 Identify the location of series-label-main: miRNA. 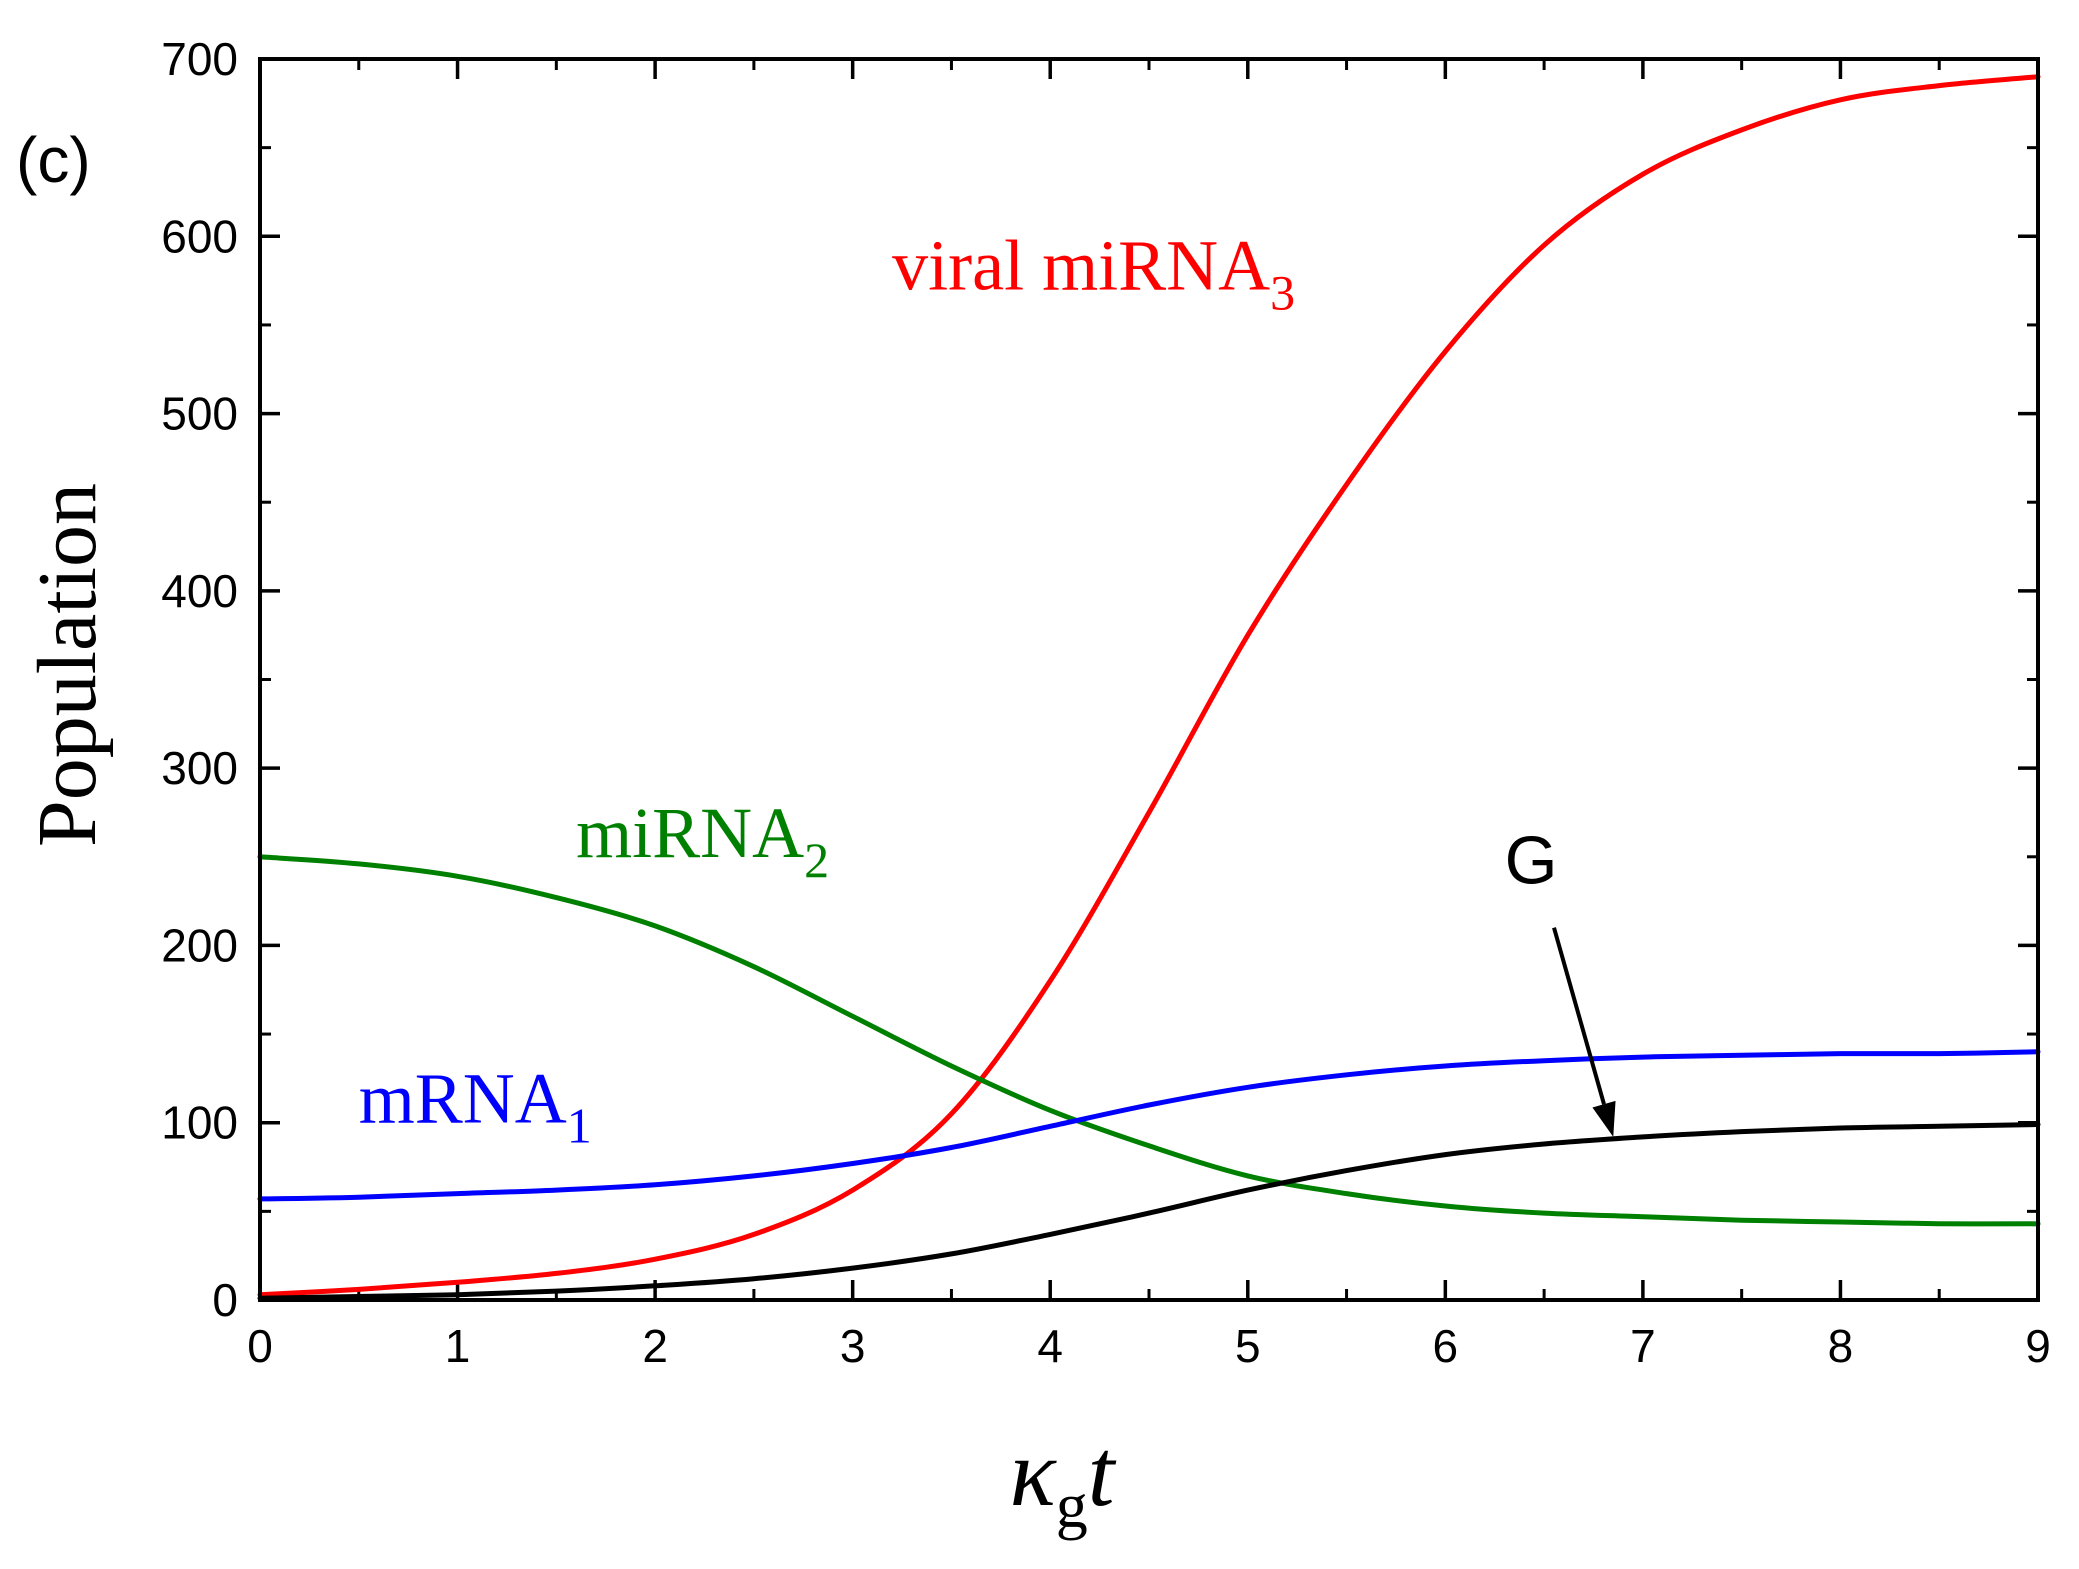
(690, 833).